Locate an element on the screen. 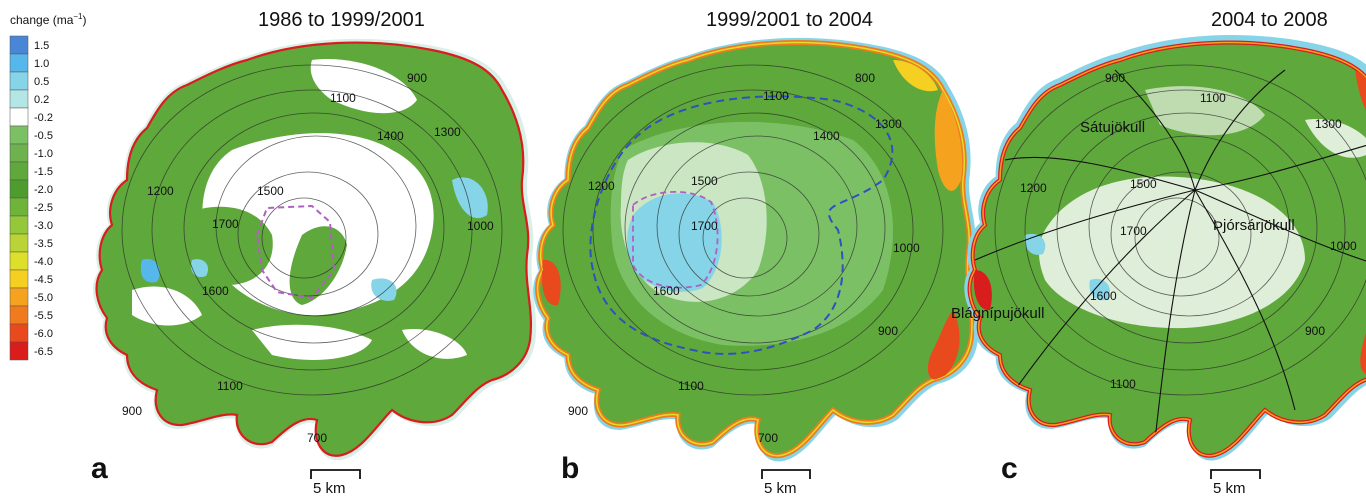 Image resolution: width=1366 pixels, height=497 pixels. scale-bar-b: 5 km is located at coordinates (786, 483).